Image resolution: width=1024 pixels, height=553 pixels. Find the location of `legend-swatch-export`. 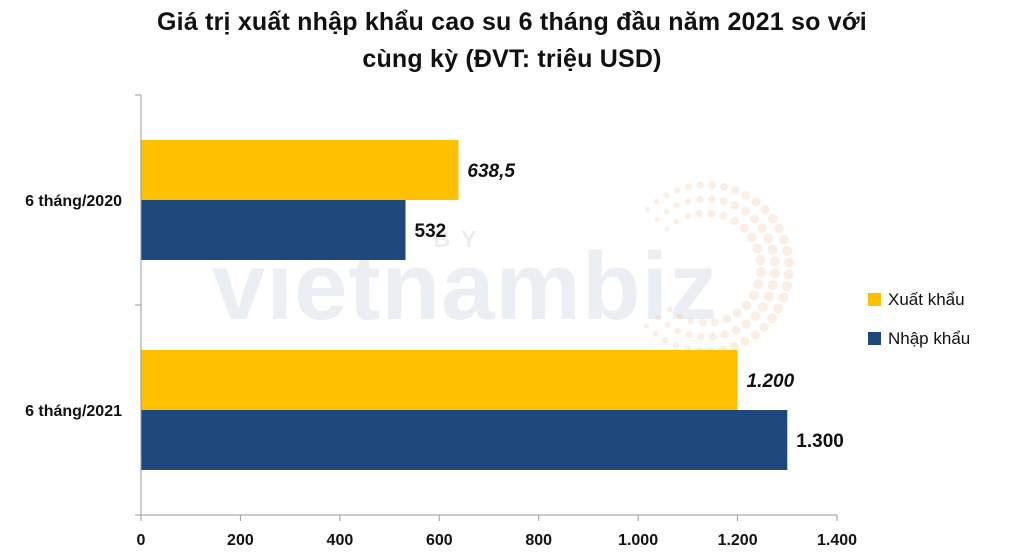

legend-swatch-export is located at coordinates (874, 299).